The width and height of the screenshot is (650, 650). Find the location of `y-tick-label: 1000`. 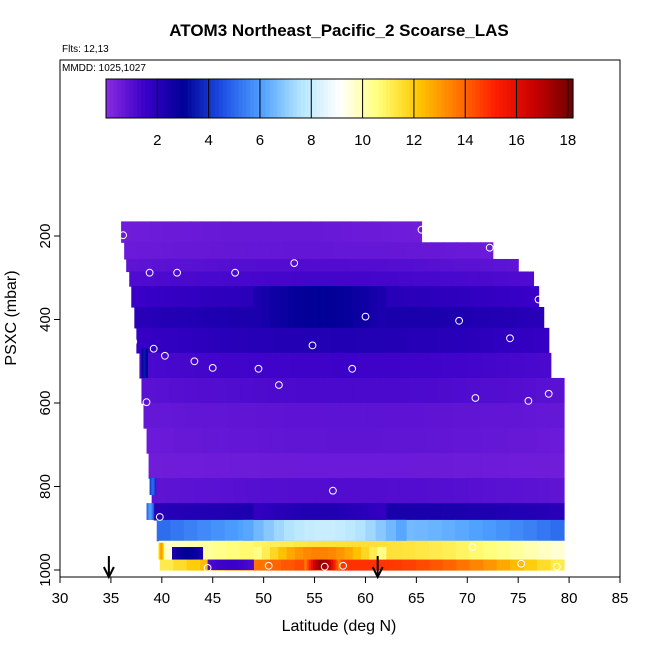

y-tick-label: 1000 is located at coordinates (45, 569).